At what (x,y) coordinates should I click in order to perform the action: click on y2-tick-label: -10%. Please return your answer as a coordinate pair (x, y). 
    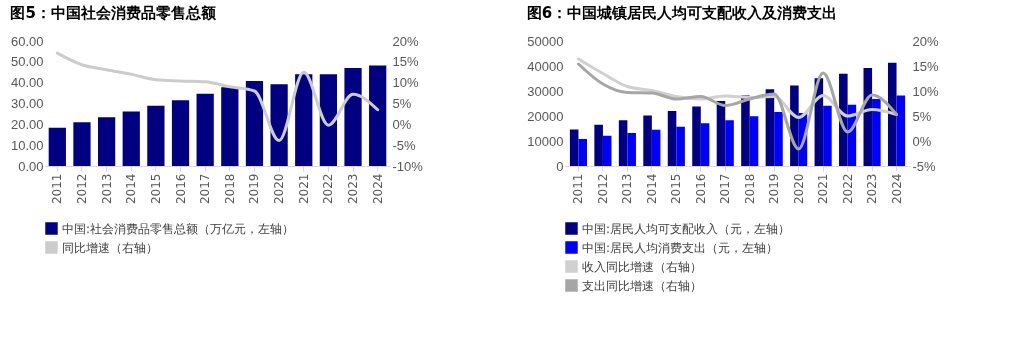
    Looking at the image, I should click on (408, 166).